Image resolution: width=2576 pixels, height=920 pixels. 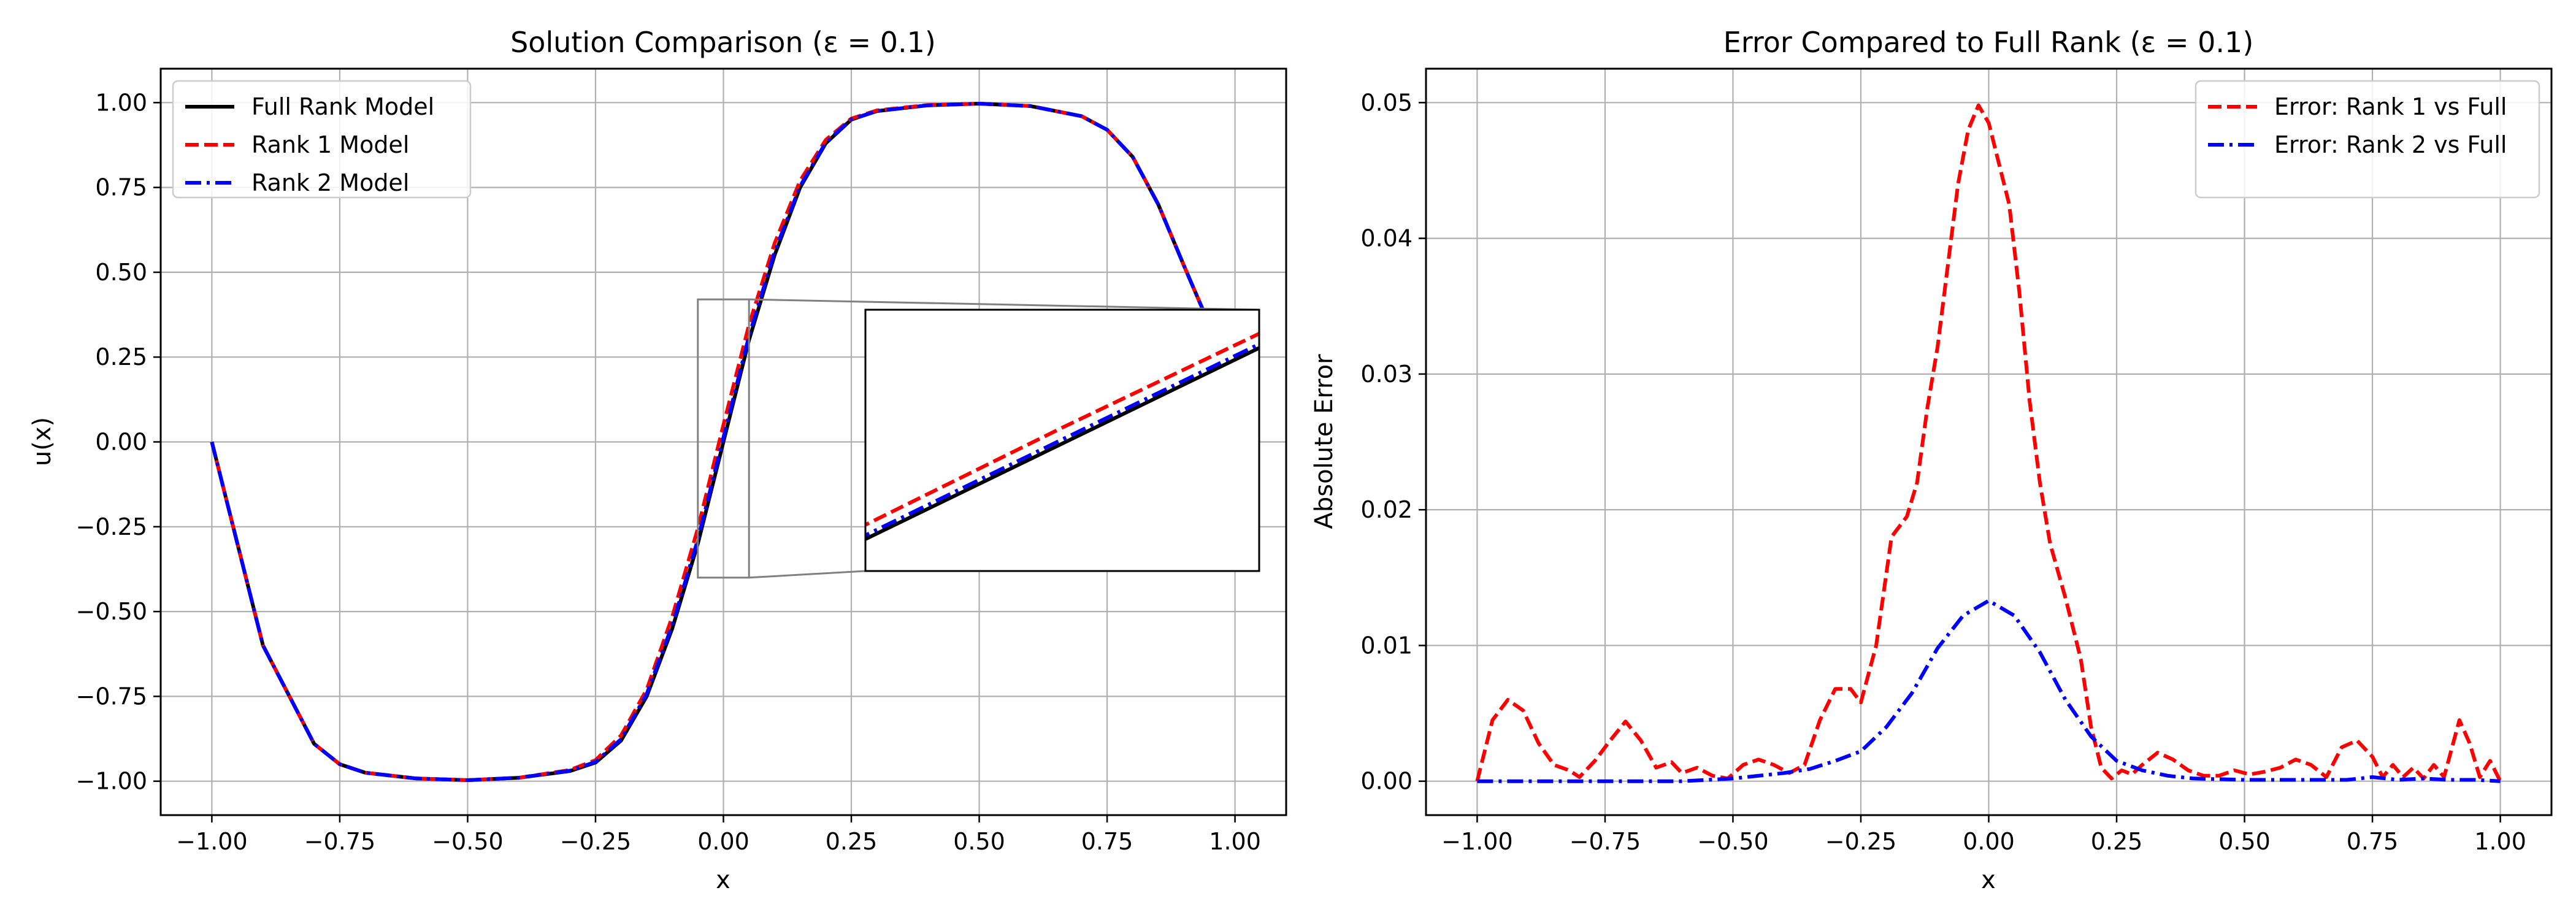 I want to click on legend-label-1: Full Rank Model, so click(x=342, y=106).